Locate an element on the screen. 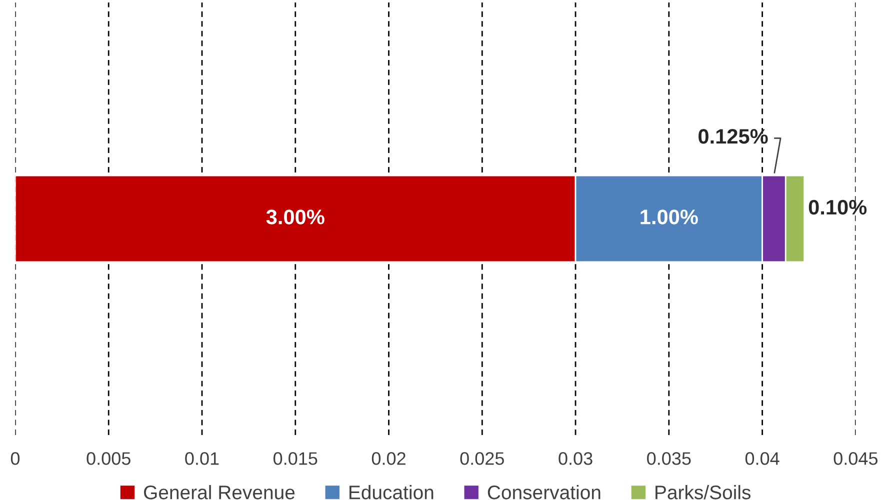 Image resolution: width=896 pixels, height=500 pixels. data-label: 0.10% is located at coordinates (837, 207).